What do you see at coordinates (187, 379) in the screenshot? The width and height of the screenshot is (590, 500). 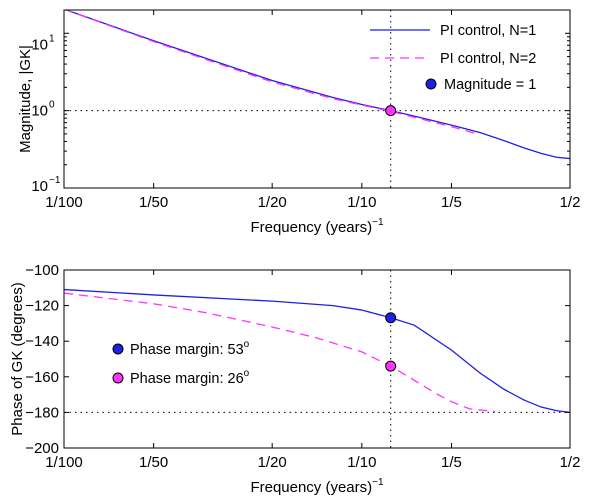 I see `legend-label-2-base: Phase margin: 26` at bounding box center [187, 379].